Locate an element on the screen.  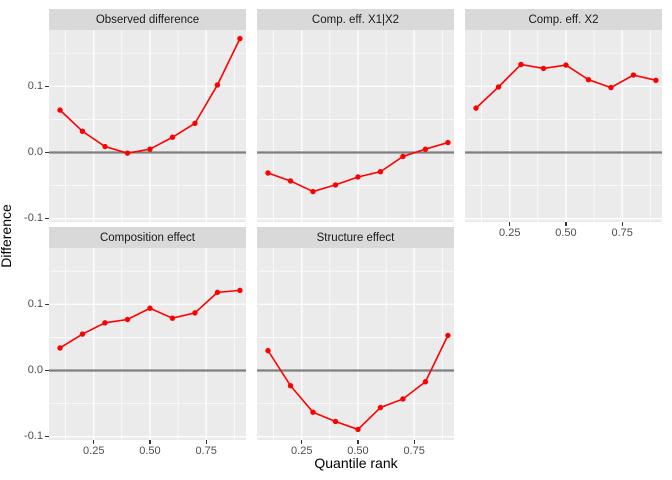
facet-strip-label: Comp. eff. X1|X2 is located at coordinates (355, 19).